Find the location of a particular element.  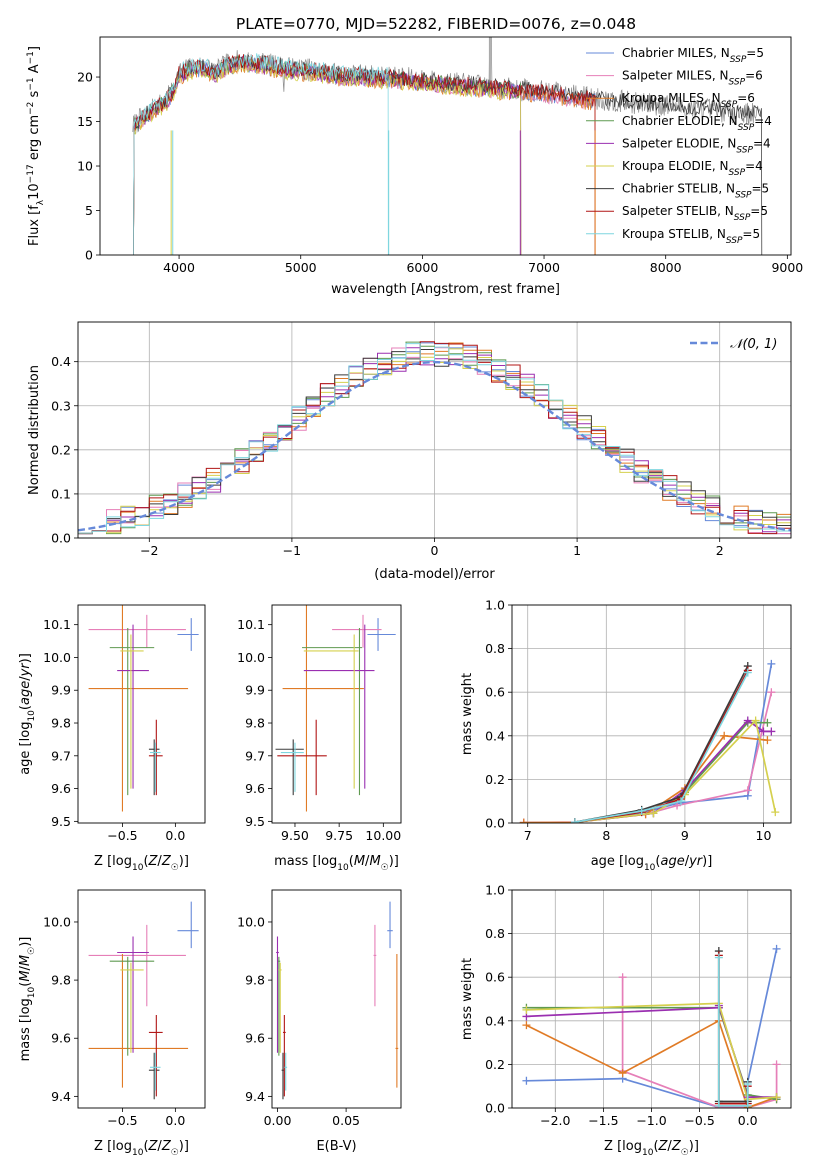

legend-entry: Kroupa ELODIE, NSSP=4 is located at coordinates (692, 168).